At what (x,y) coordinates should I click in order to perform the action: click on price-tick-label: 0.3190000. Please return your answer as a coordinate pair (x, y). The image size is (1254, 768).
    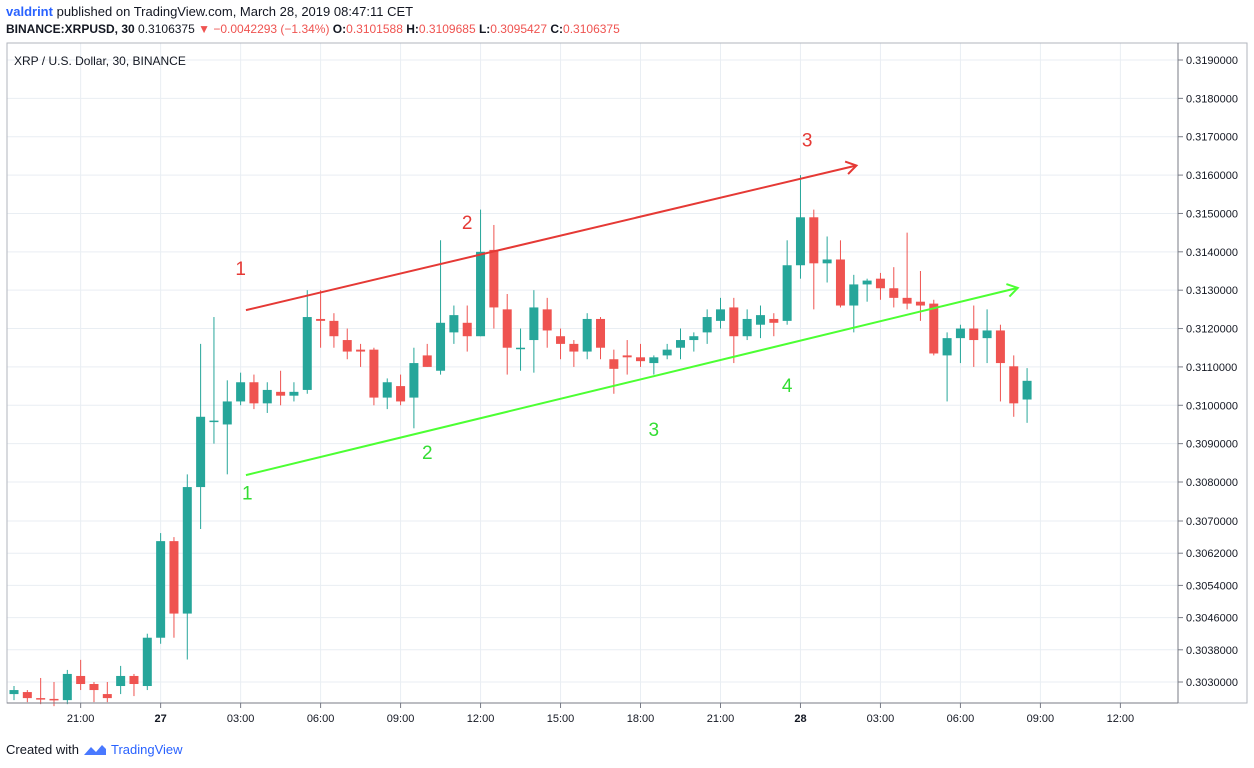
    Looking at the image, I should click on (1212, 61).